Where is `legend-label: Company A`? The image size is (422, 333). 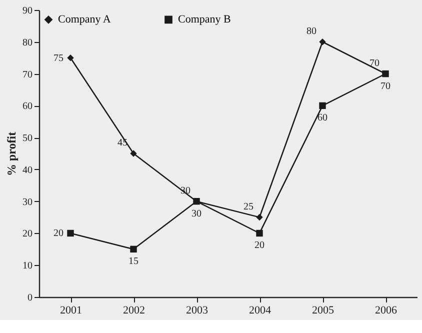
legend-label: Company A is located at coordinates (84, 20).